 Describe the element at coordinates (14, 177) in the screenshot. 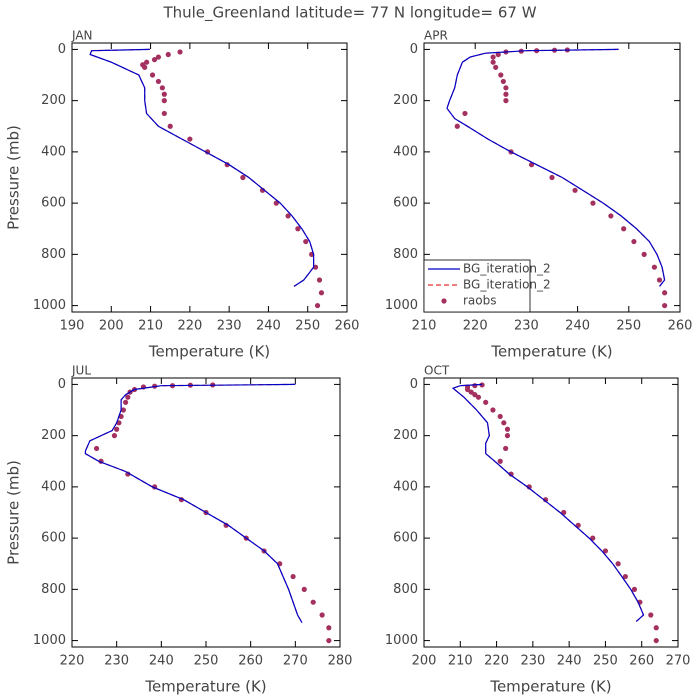

I see `y-axis-title: Pressure (mb)` at that location.